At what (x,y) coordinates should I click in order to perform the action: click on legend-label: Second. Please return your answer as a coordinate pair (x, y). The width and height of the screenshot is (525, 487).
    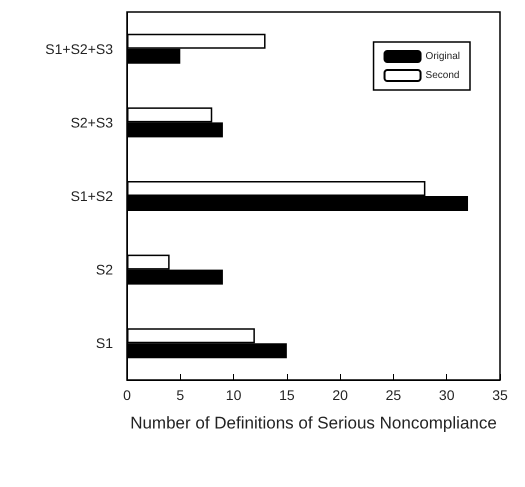
    Looking at the image, I should click on (443, 75).